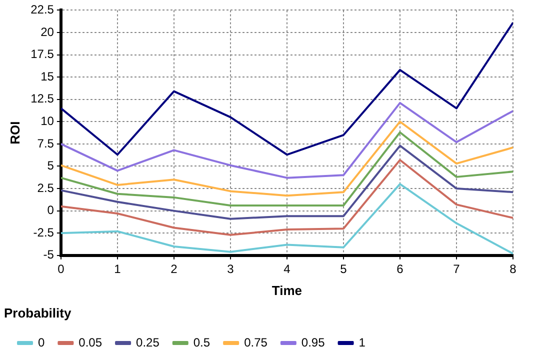 The width and height of the screenshot is (533, 359). Describe the element at coordinates (45, 143) in the screenshot. I see `y-tick-label: 7.5` at that location.